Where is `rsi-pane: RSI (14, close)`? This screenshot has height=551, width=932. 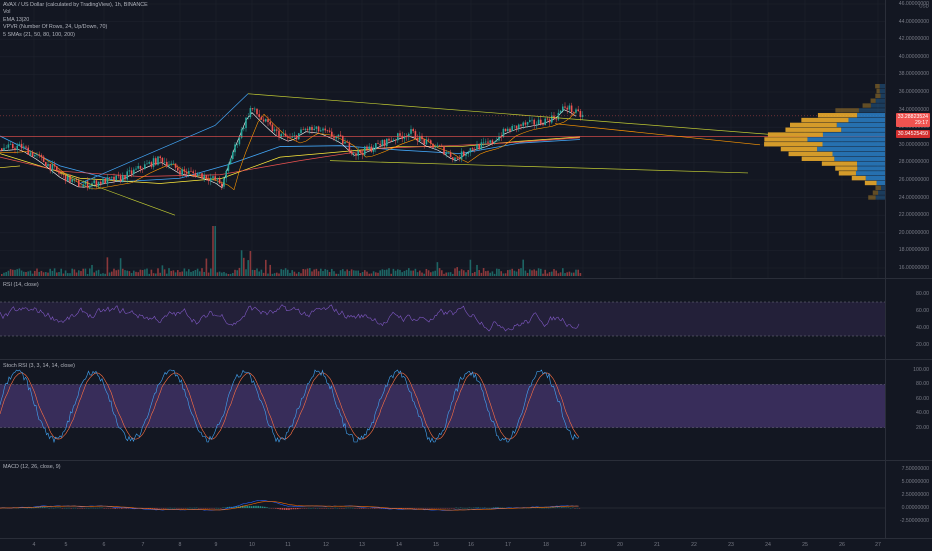 rsi-pane: RSI (14, close) is located at coordinates (443, 319).